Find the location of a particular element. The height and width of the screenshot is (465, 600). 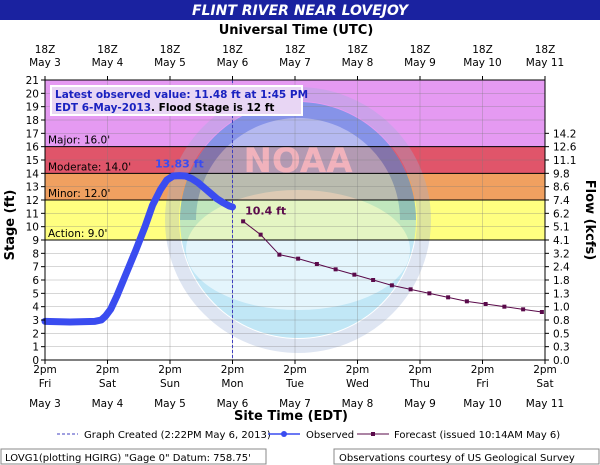

annotation-date: EDT 6-May-2013 is located at coordinates (103, 108).